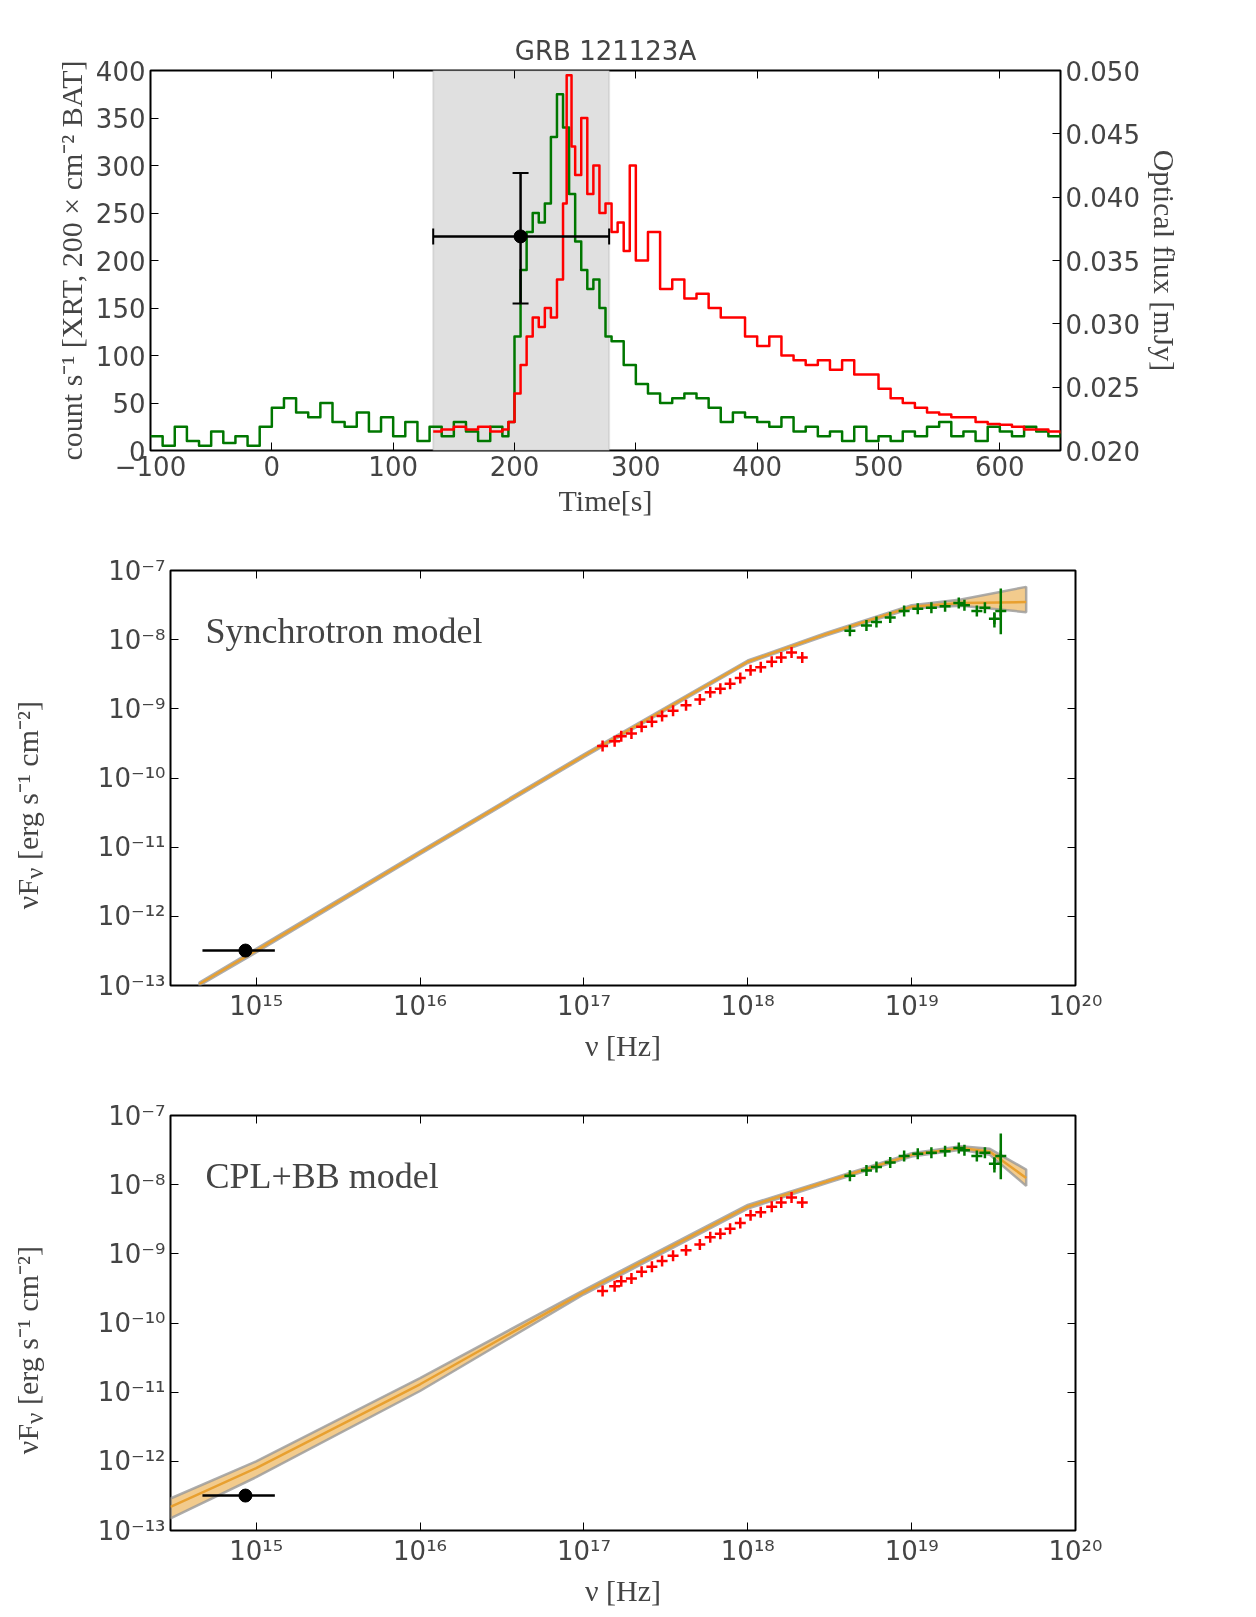 The height and width of the screenshot is (1617, 1256). I want to click on y-tick-label: 250, so click(120, 214).